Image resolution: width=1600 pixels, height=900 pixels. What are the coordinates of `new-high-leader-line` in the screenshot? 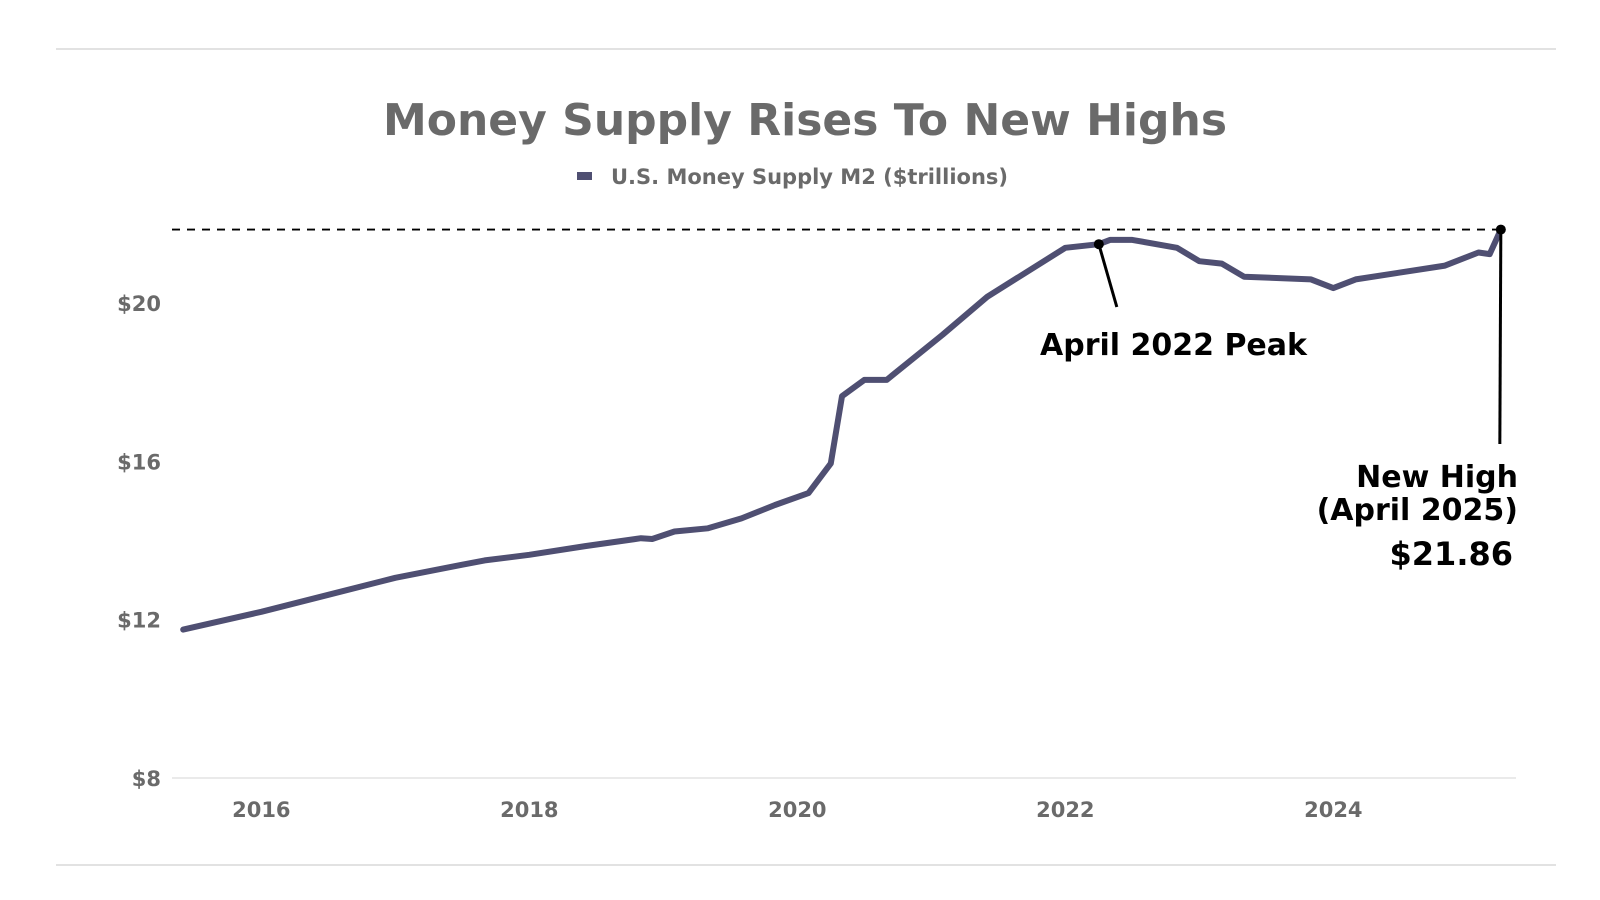 It's located at (1500, 337).